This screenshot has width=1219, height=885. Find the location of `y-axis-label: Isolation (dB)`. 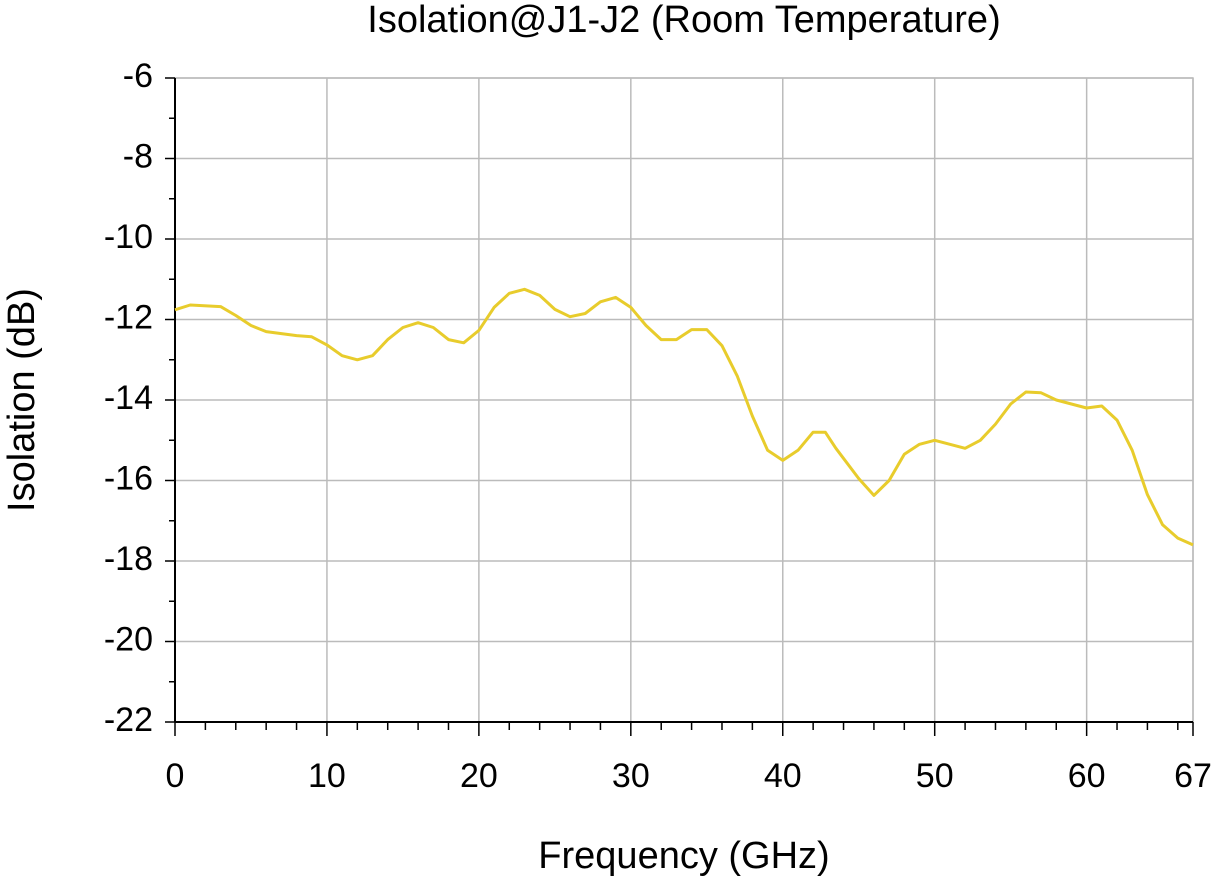

y-axis-label: Isolation (dB) is located at coordinates (22, 400).